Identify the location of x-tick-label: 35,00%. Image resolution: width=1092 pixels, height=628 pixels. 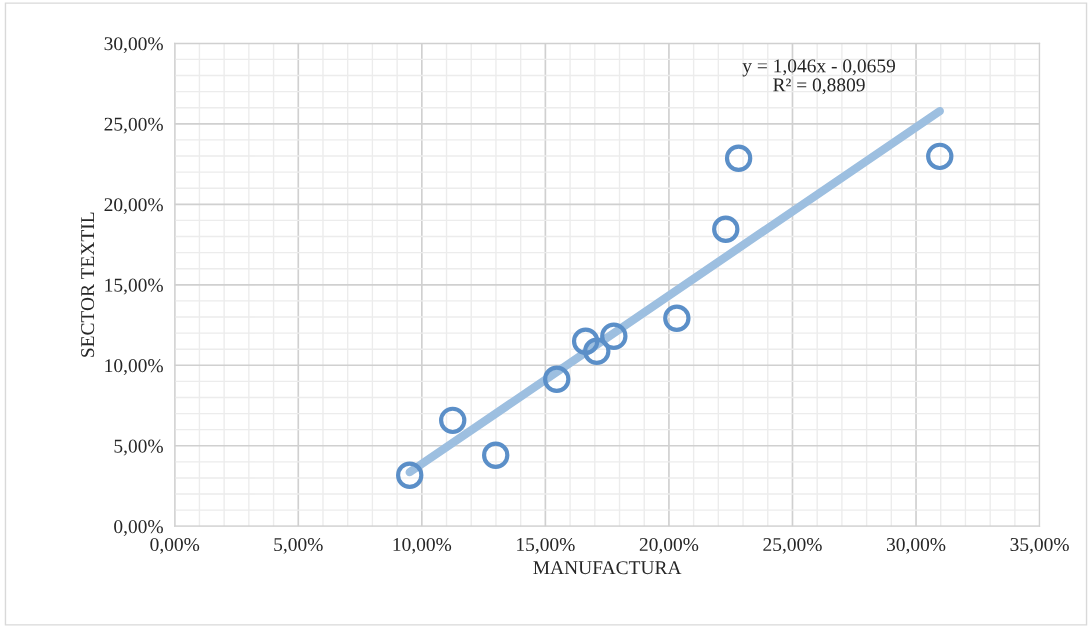
(1039, 545).